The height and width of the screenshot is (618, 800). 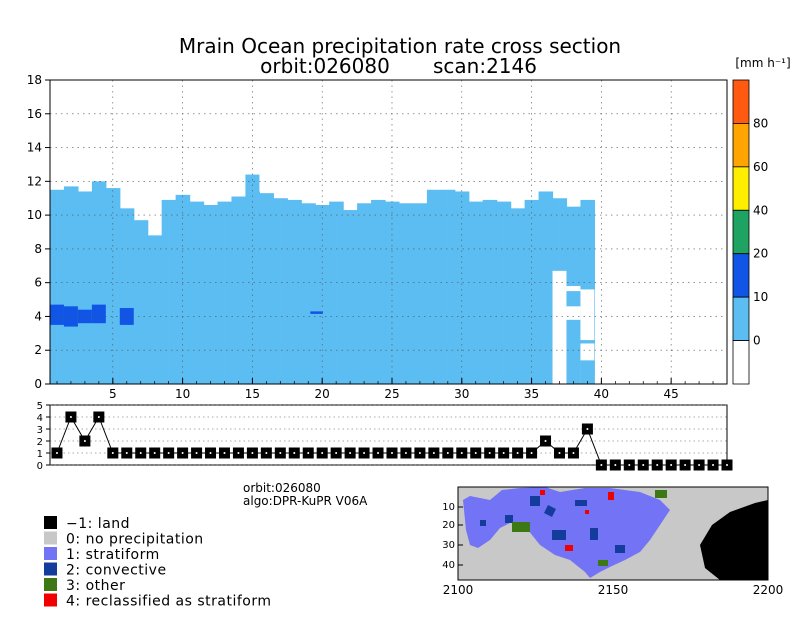 I want to click on chart-subtitle-scan: scan:2146, so click(x=485, y=66).